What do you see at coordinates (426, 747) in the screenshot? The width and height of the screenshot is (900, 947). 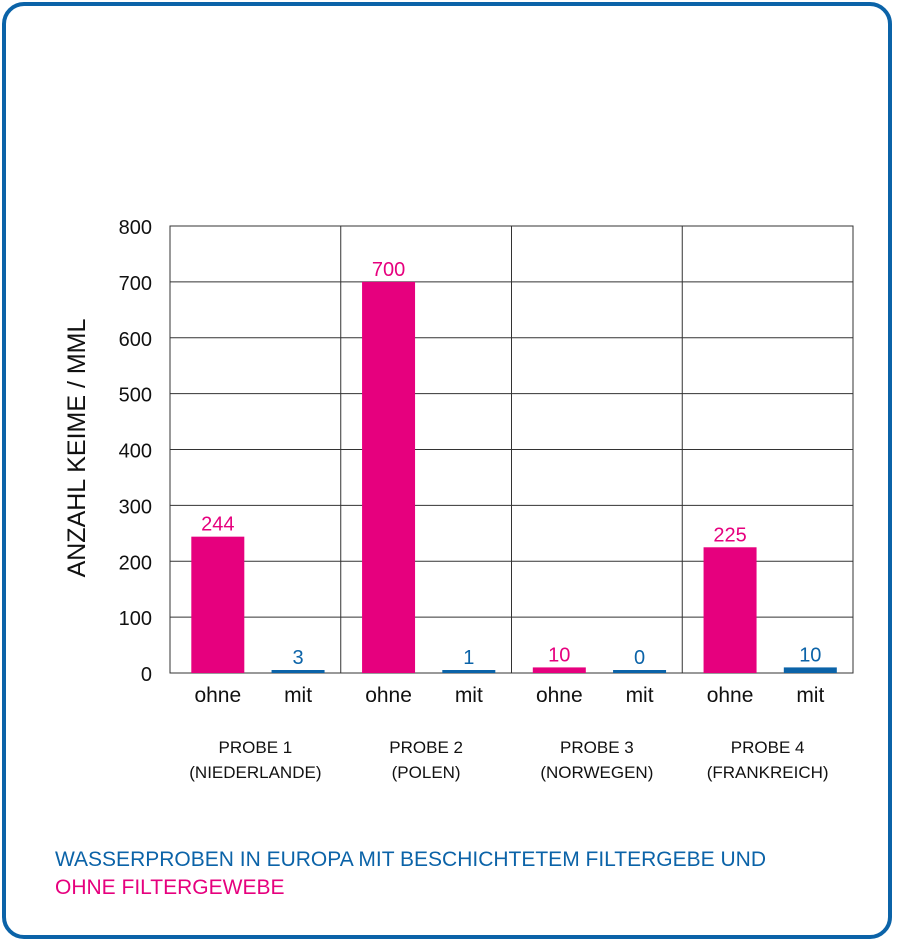 I see `group-label-line1: PROBE 2` at bounding box center [426, 747].